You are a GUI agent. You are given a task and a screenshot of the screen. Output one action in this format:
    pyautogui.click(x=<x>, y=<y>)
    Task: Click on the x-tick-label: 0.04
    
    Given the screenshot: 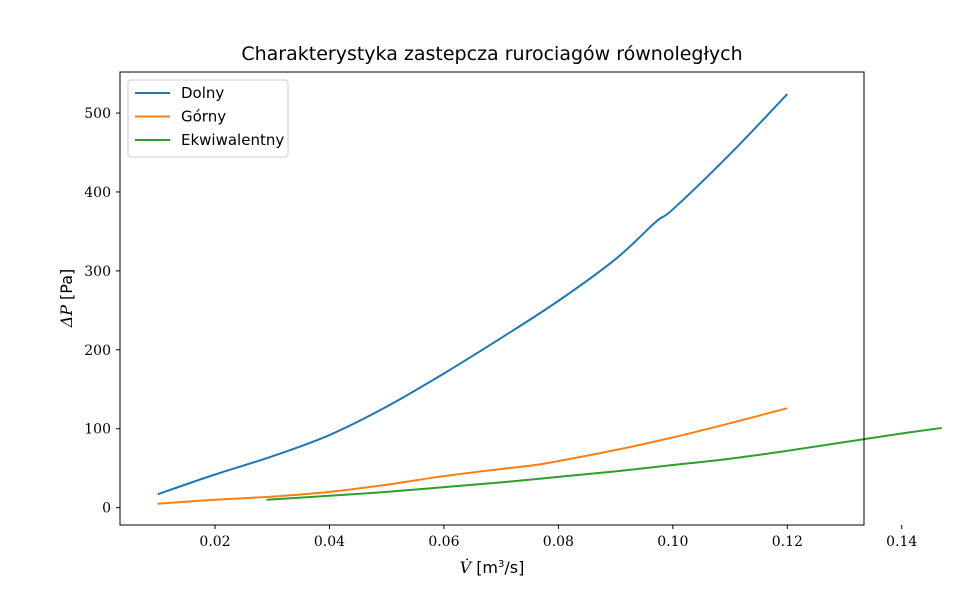 What is the action you would take?
    pyautogui.click(x=329, y=542)
    